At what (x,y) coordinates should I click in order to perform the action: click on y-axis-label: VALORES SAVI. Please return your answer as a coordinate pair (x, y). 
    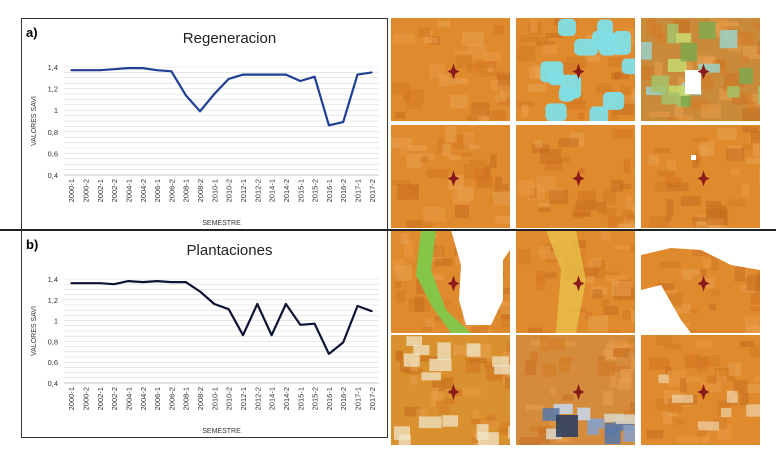
    Looking at the image, I should click on (34, 331).